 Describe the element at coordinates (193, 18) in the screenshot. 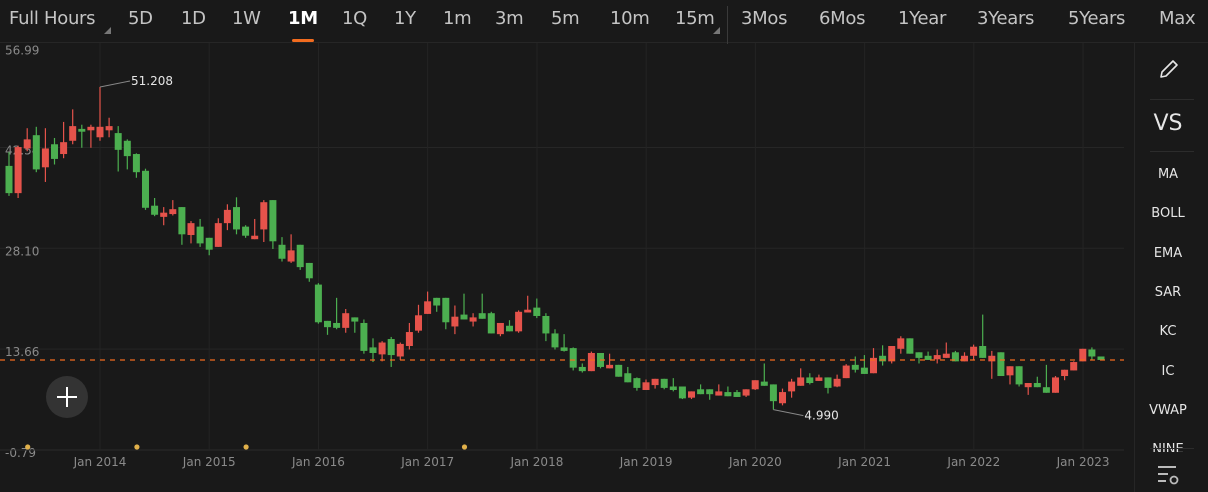

I see `tab-1d: 1D` at that location.